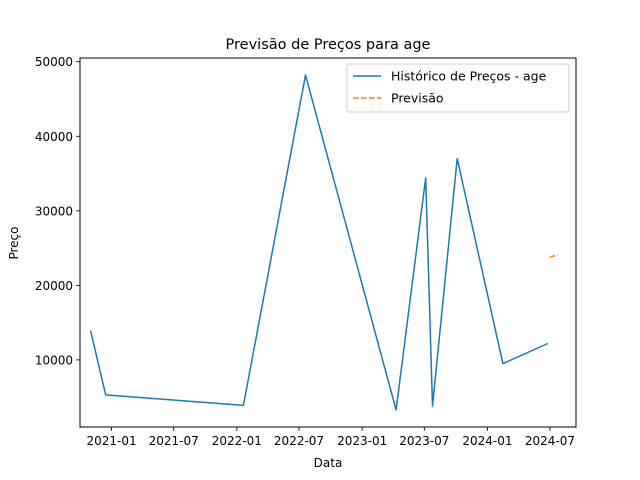 The width and height of the screenshot is (640, 480). What do you see at coordinates (299, 441) in the screenshot?
I see `x-tick-label: 2022-07` at bounding box center [299, 441].